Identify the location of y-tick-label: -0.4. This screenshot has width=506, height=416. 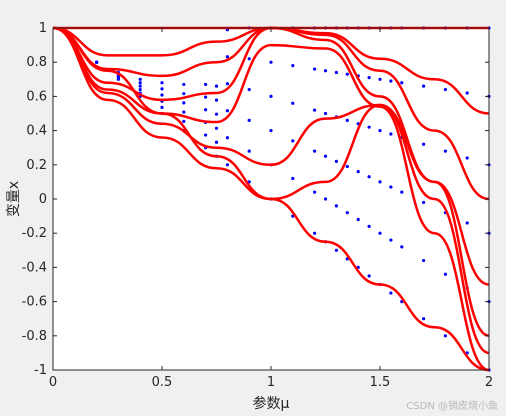
(34, 267).